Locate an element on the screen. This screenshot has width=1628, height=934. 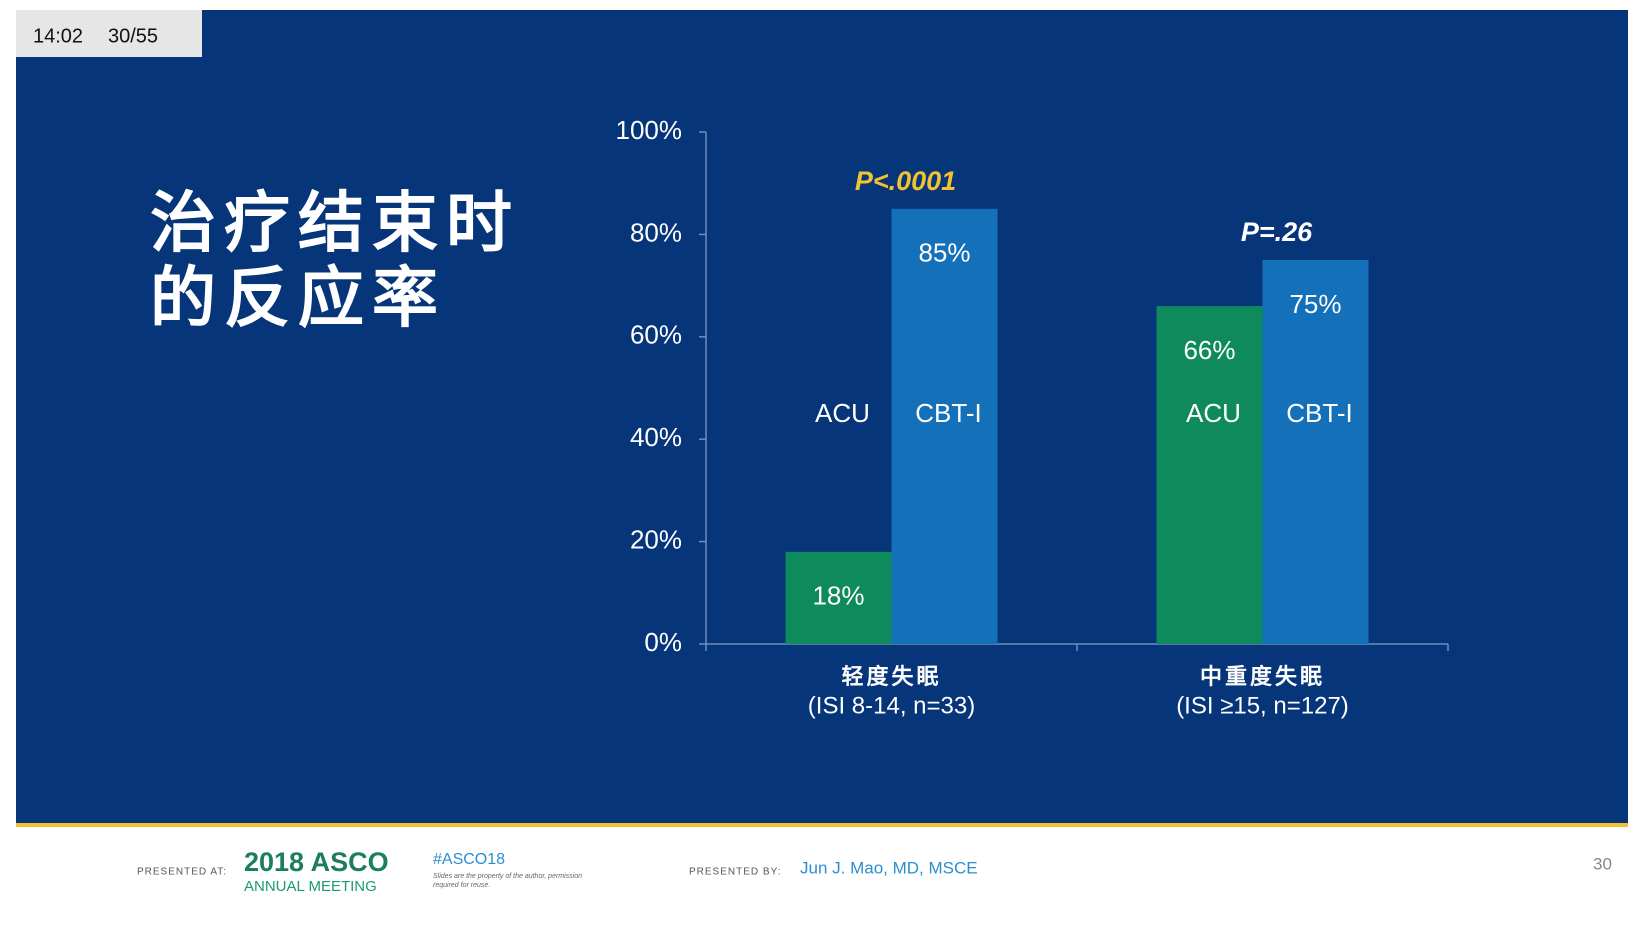
p-value: P<.0001 is located at coordinates (905, 181).